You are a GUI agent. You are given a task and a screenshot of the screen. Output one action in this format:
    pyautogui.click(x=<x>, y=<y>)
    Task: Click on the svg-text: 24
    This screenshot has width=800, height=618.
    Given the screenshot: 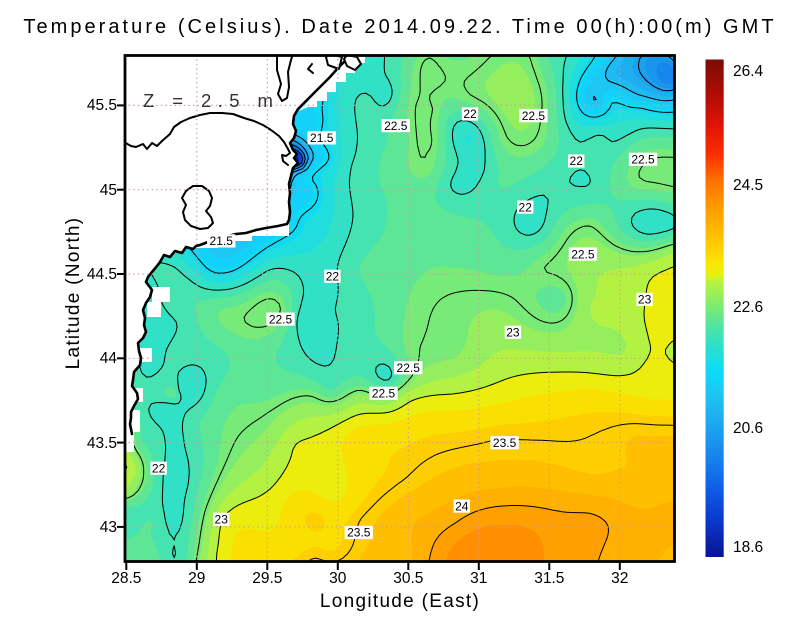 What is the action you would take?
    pyautogui.click(x=462, y=506)
    